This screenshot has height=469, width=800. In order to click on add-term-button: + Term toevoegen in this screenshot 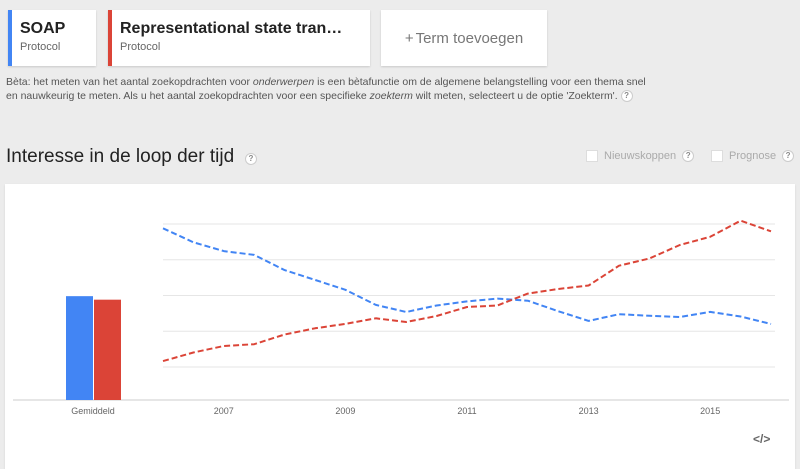, I will do `click(464, 38)`.